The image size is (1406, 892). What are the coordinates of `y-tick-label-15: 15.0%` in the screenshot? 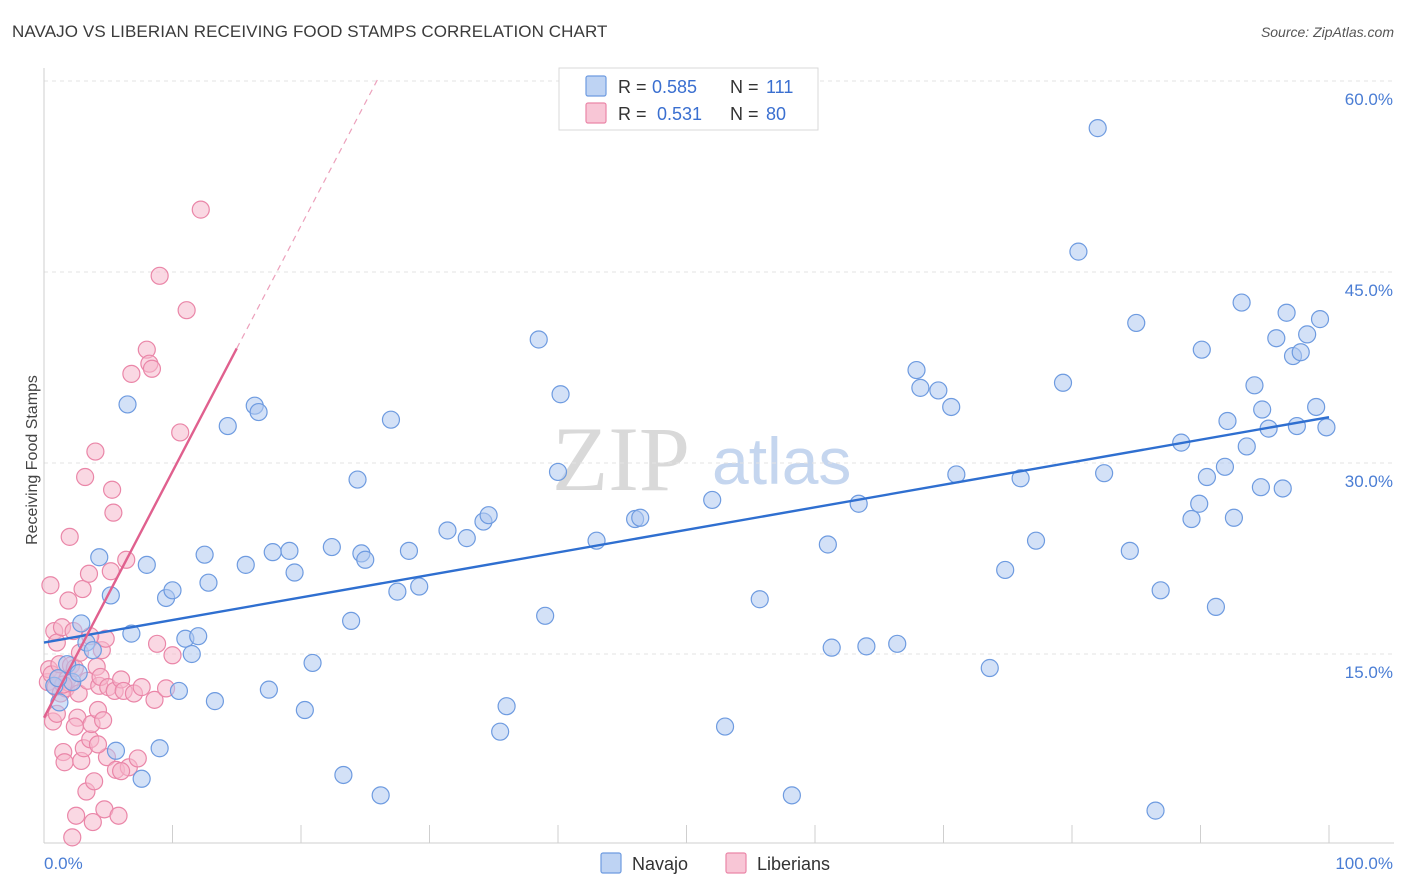 It's located at (1369, 672).